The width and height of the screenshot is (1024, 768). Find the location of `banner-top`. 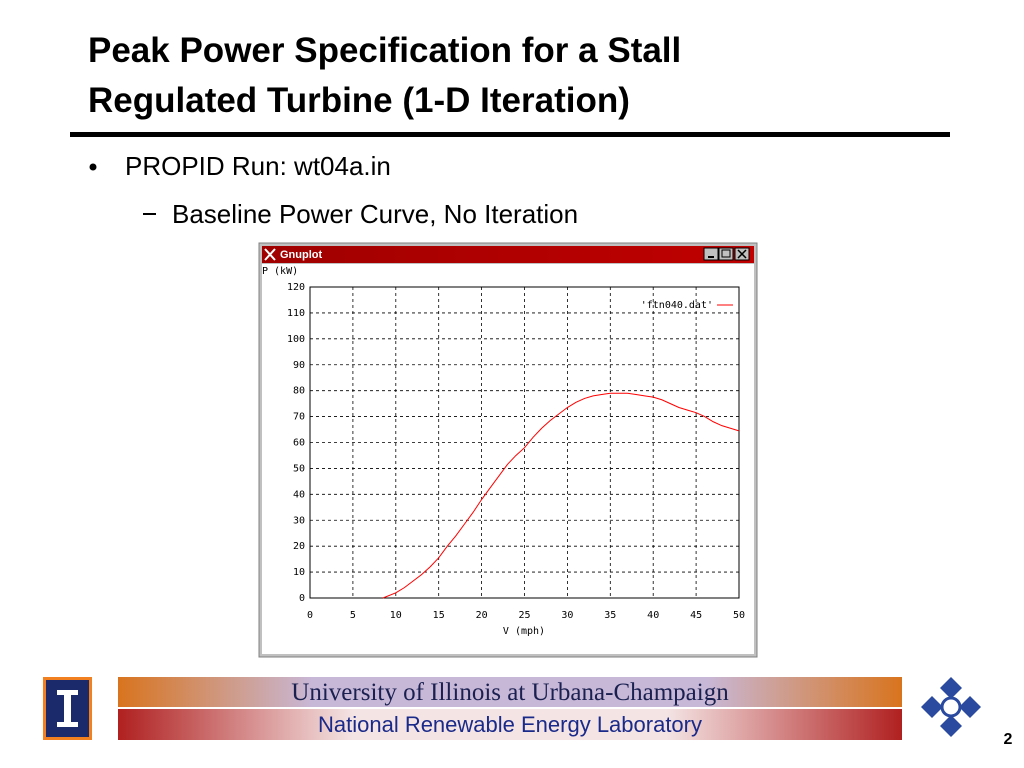

banner-top is located at coordinates (510, 692).